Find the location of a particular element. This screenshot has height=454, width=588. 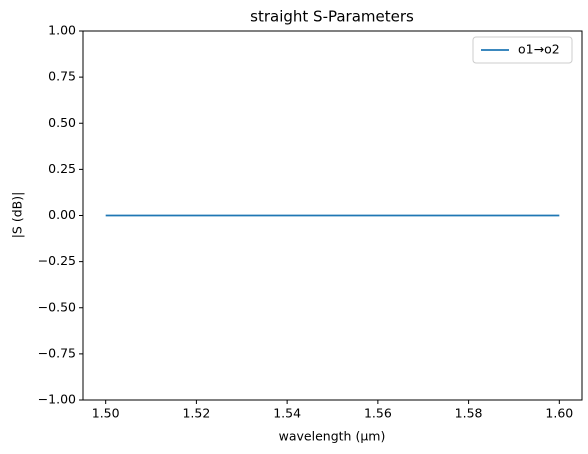

chart-title: straight S-Parameters is located at coordinates (332, 17).